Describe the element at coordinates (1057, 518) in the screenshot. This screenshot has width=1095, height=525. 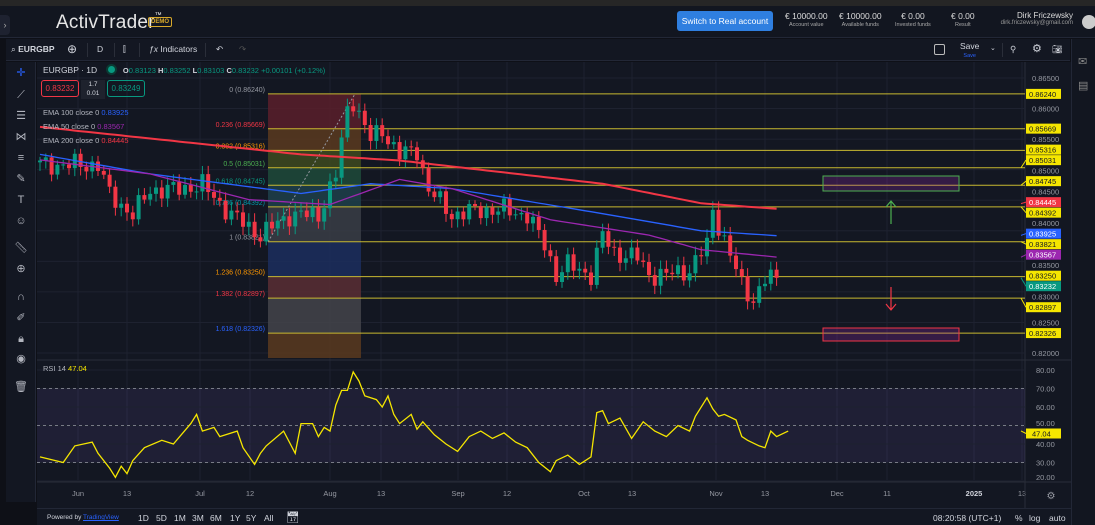
I see `auto-toggle: auto` at that location.